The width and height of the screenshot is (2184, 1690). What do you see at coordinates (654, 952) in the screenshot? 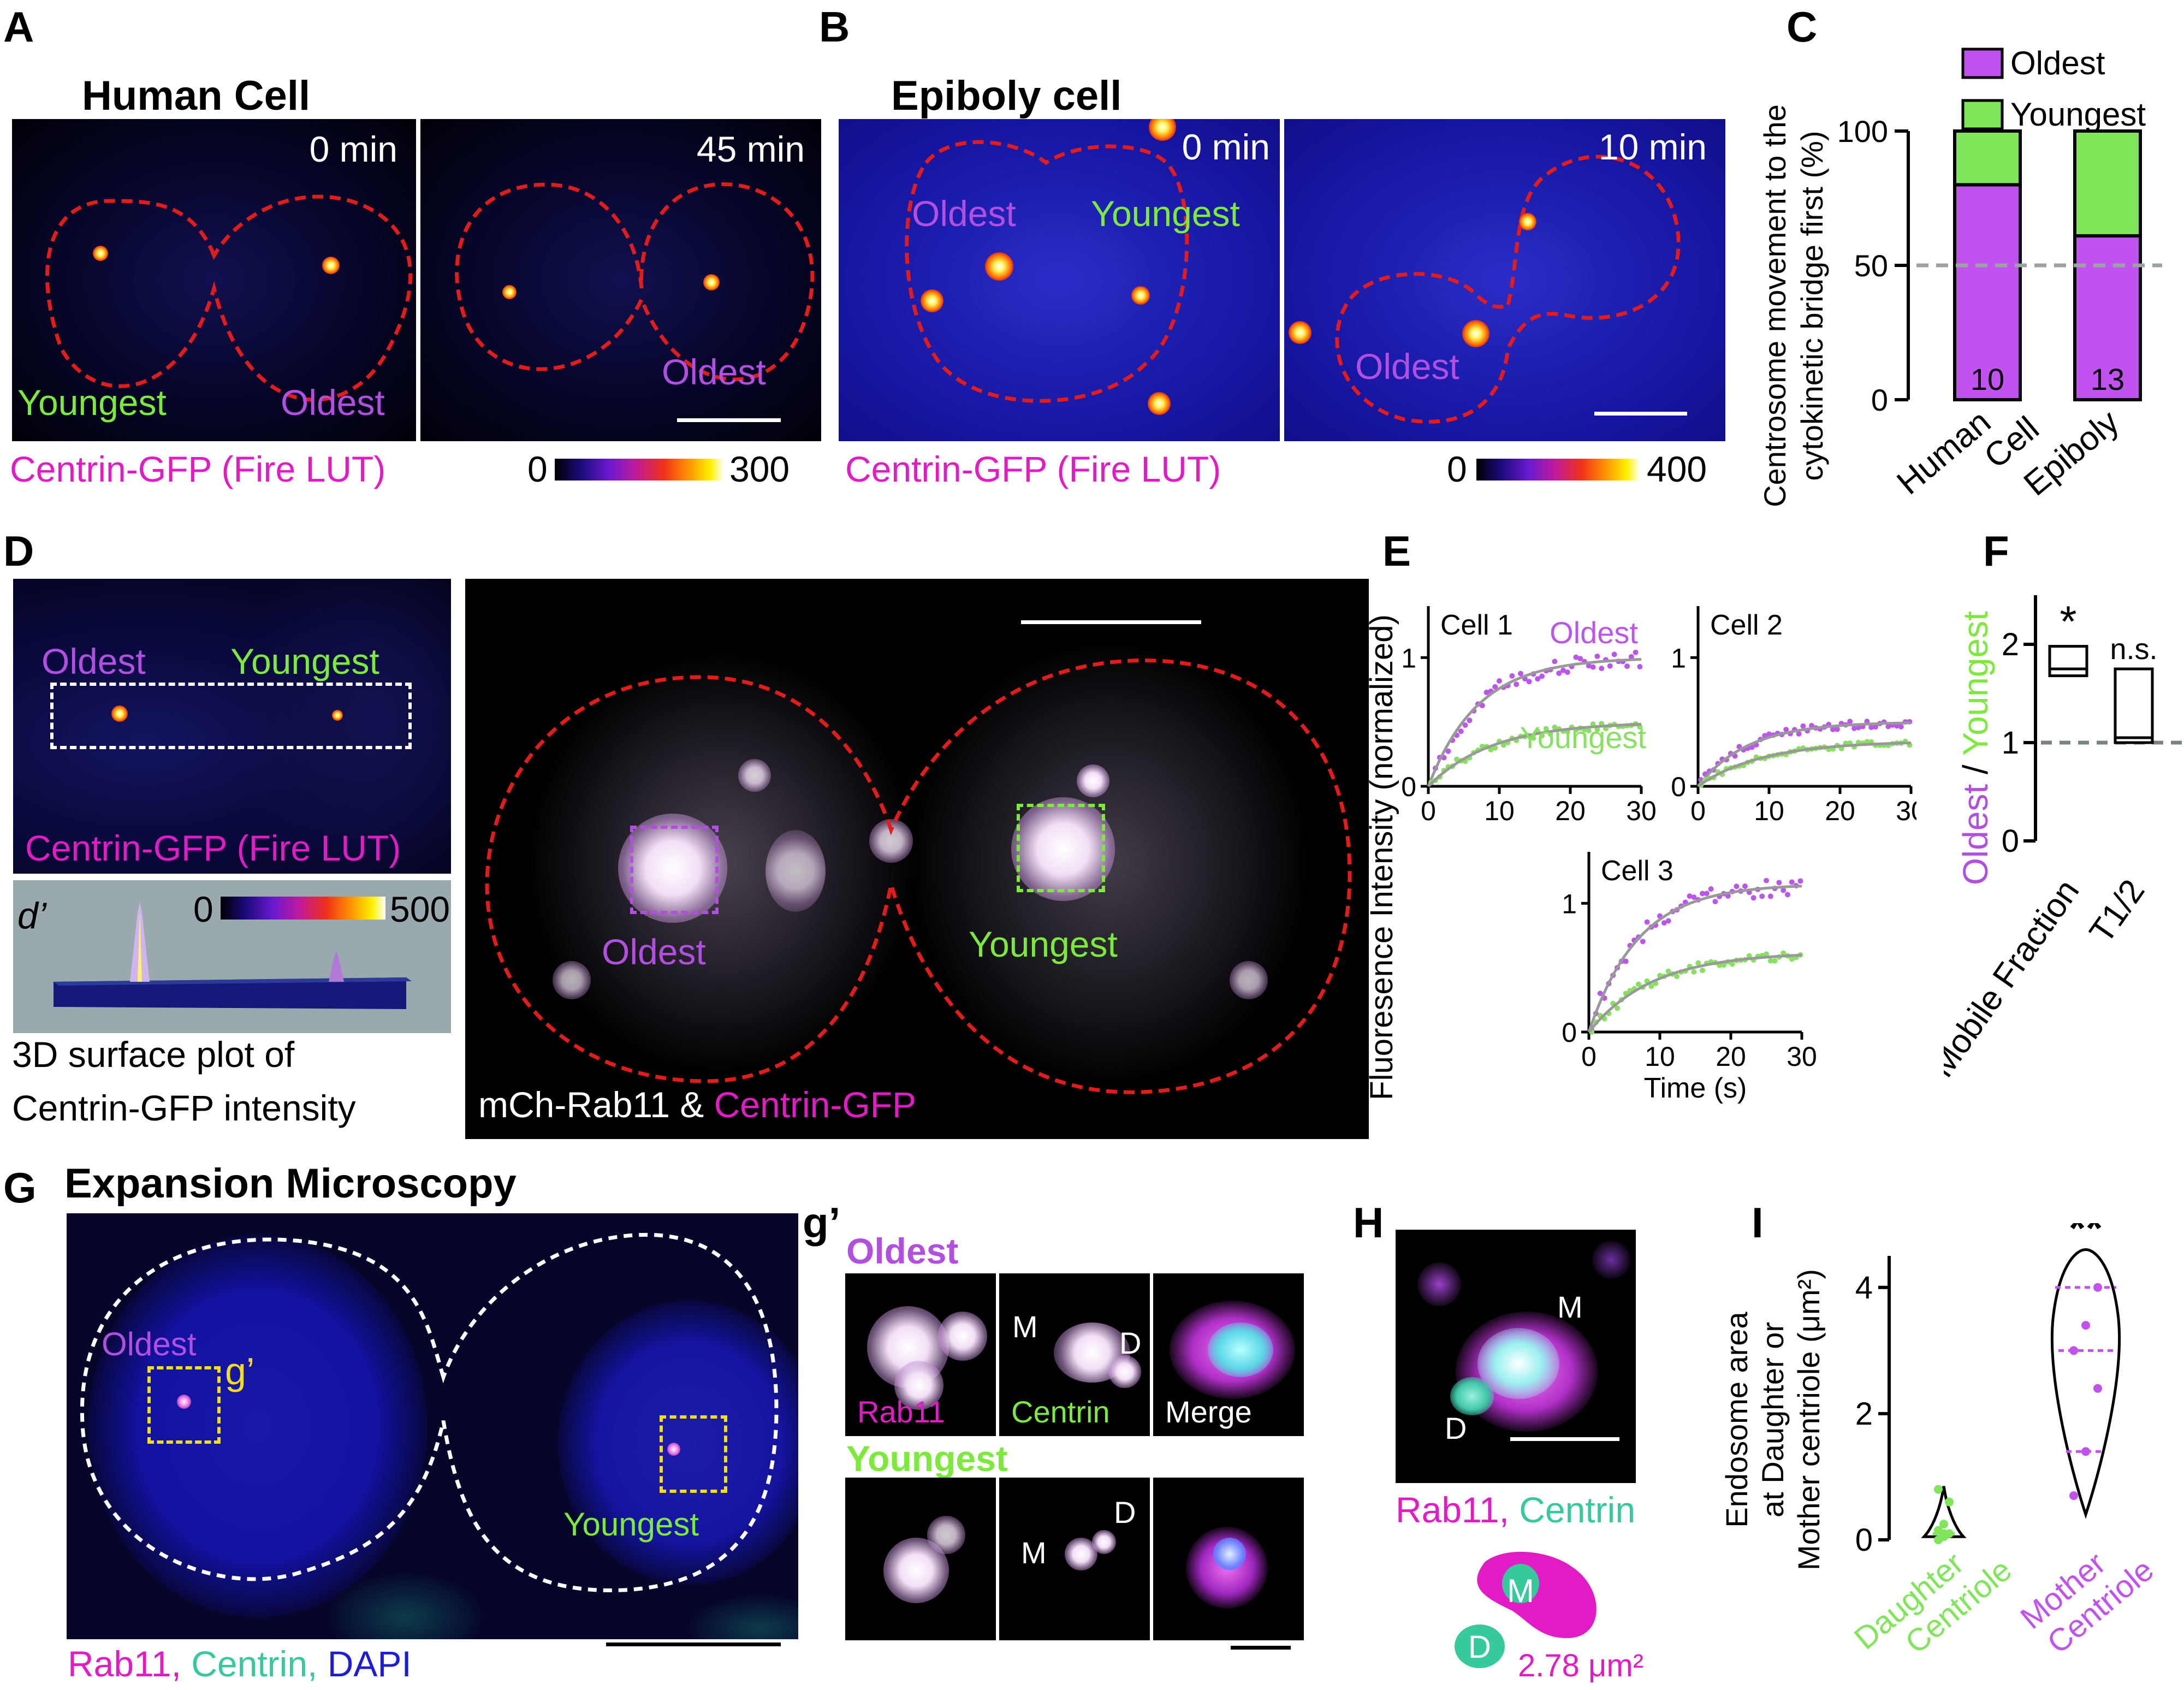
I see `label-oldest: Oldest` at bounding box center [654, 952].